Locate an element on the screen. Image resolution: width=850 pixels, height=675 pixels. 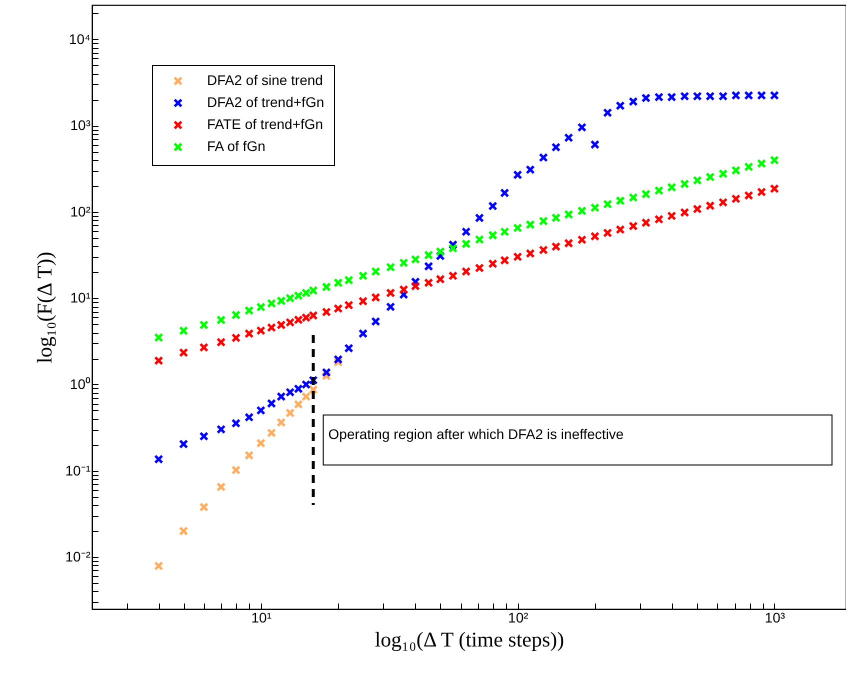
x-tick-label: 10³ is located at coordinates (775, 618).